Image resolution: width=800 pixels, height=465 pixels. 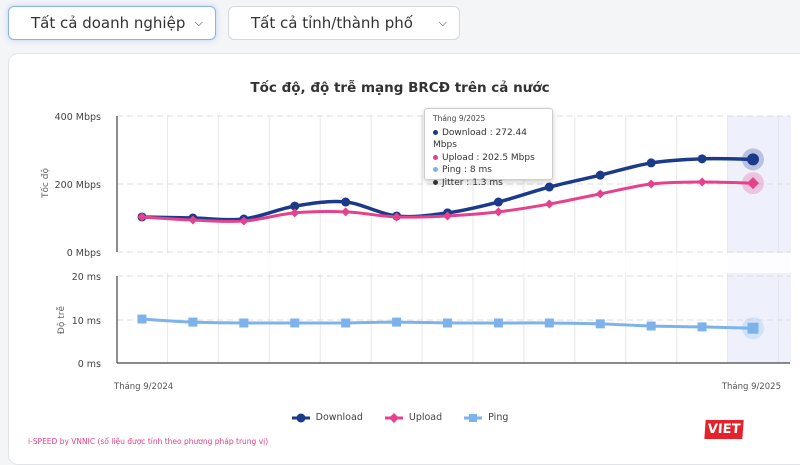 What do you see at coordinates (78, 185) in the screenshot?
I see `speed-tick-200: 200 Mbps` at bounding box center [78, 185].